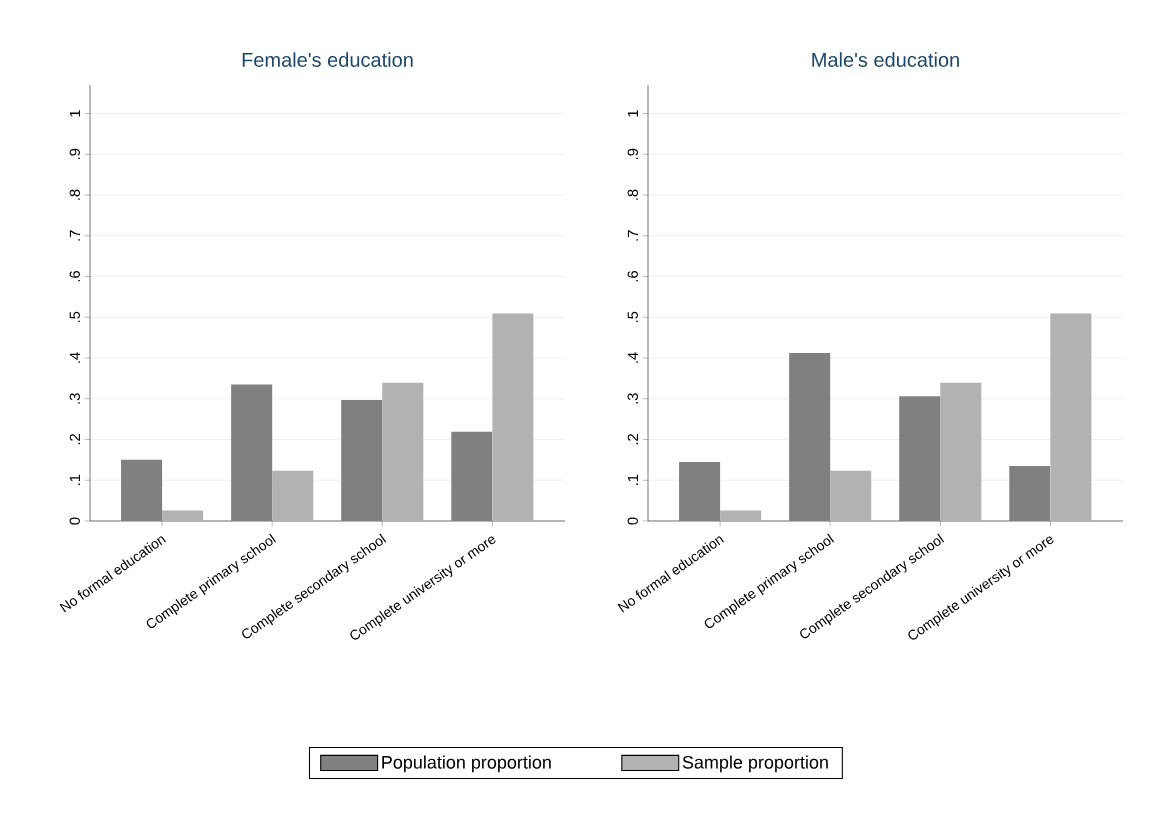  I want to click on legend-label: Population proportion, so click(466, 764).